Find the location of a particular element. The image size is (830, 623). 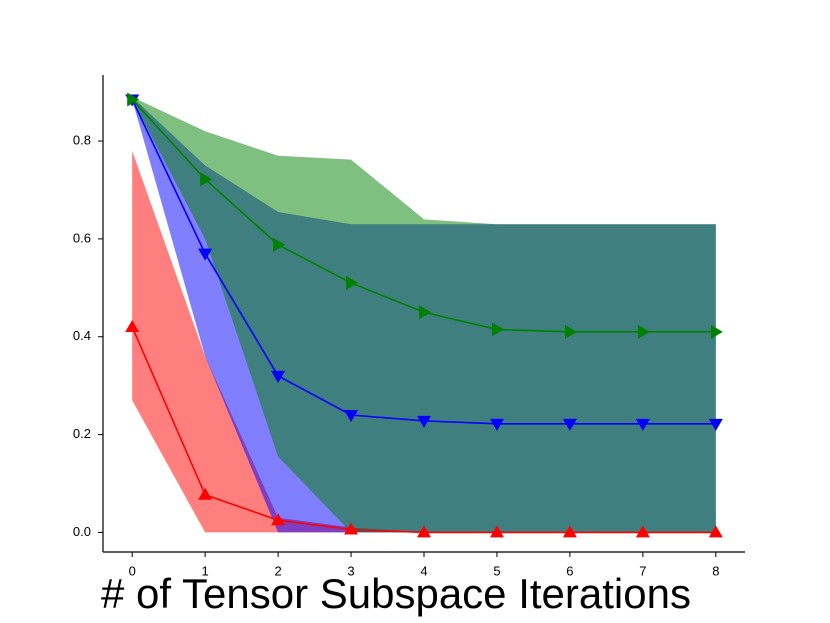

y-tick-label: 0.0 is located at coordinates (82, 531).